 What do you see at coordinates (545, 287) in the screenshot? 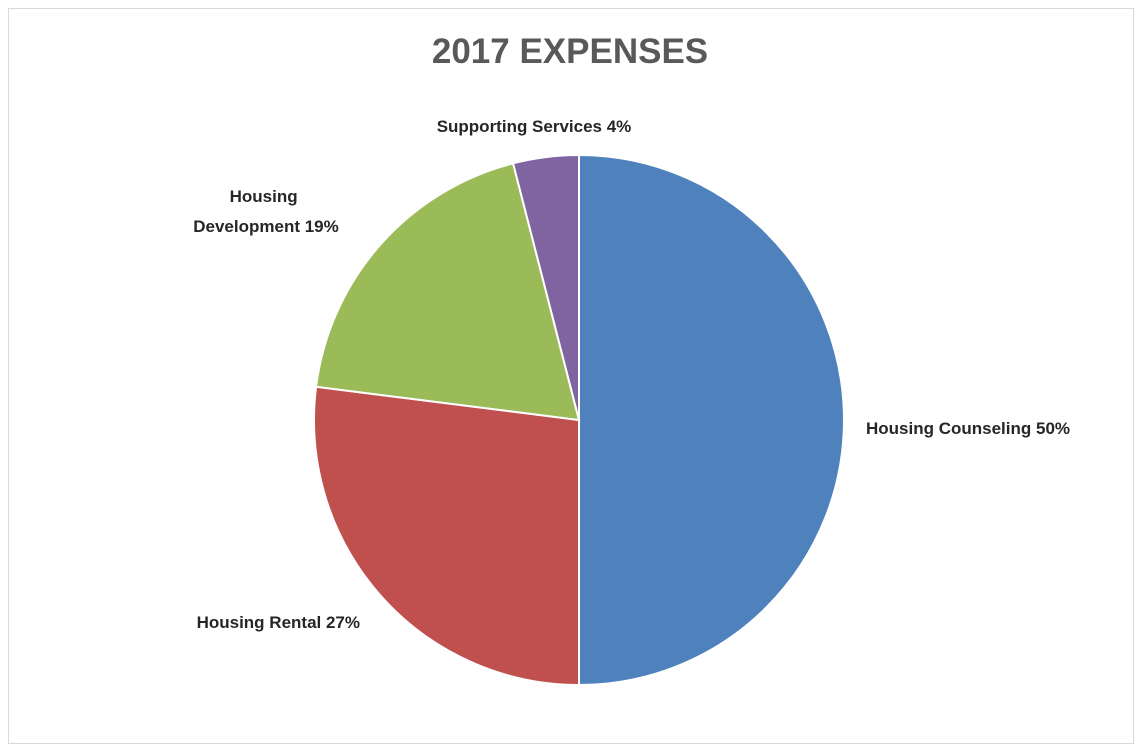
I see `slice-supporting-services` at bounding box center [545, 287].